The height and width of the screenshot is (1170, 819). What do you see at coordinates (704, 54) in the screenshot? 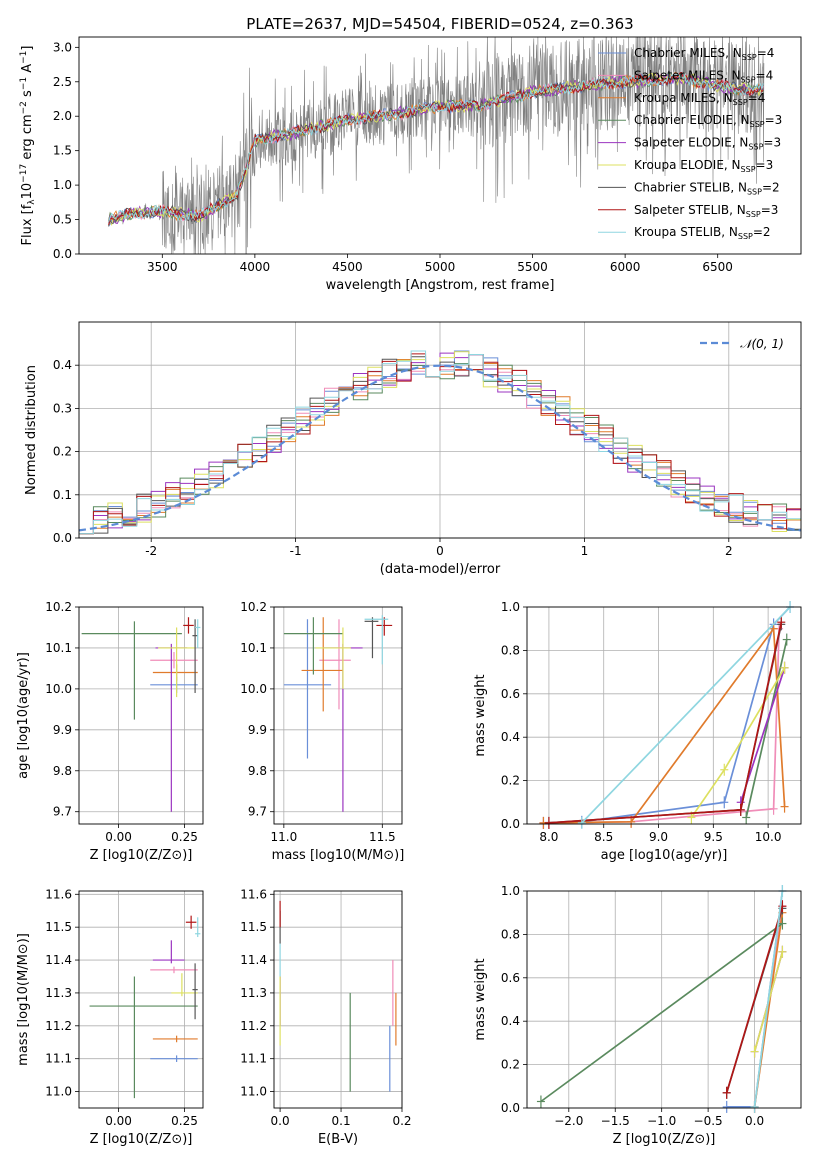
I see `legend-entry: Chabrier MILES, NSSP=4` at bounding box center [704, 54].